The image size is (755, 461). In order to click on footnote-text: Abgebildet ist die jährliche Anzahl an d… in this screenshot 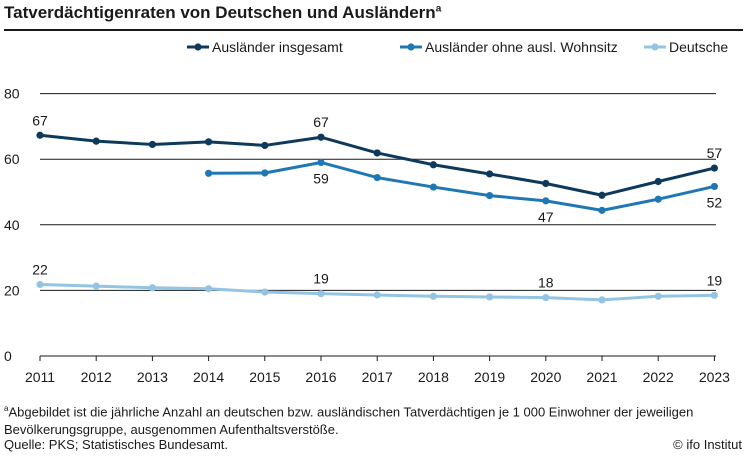, I will do `click(349, 421)`.